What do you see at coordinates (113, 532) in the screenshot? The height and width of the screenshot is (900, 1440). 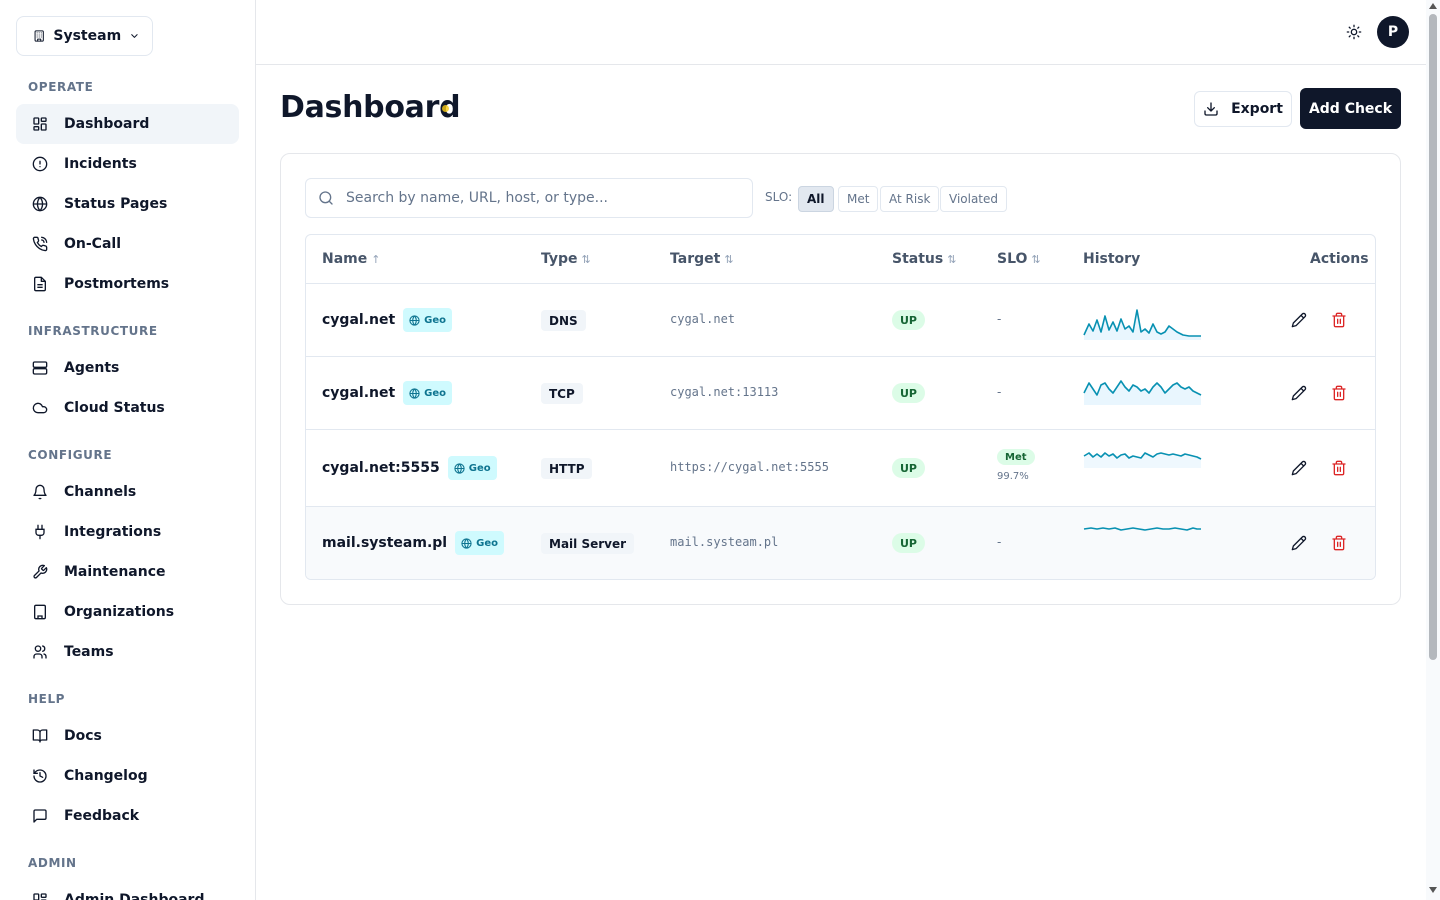 I see `sidebar-item-label: Integrations` at bounding box center [113, 532].